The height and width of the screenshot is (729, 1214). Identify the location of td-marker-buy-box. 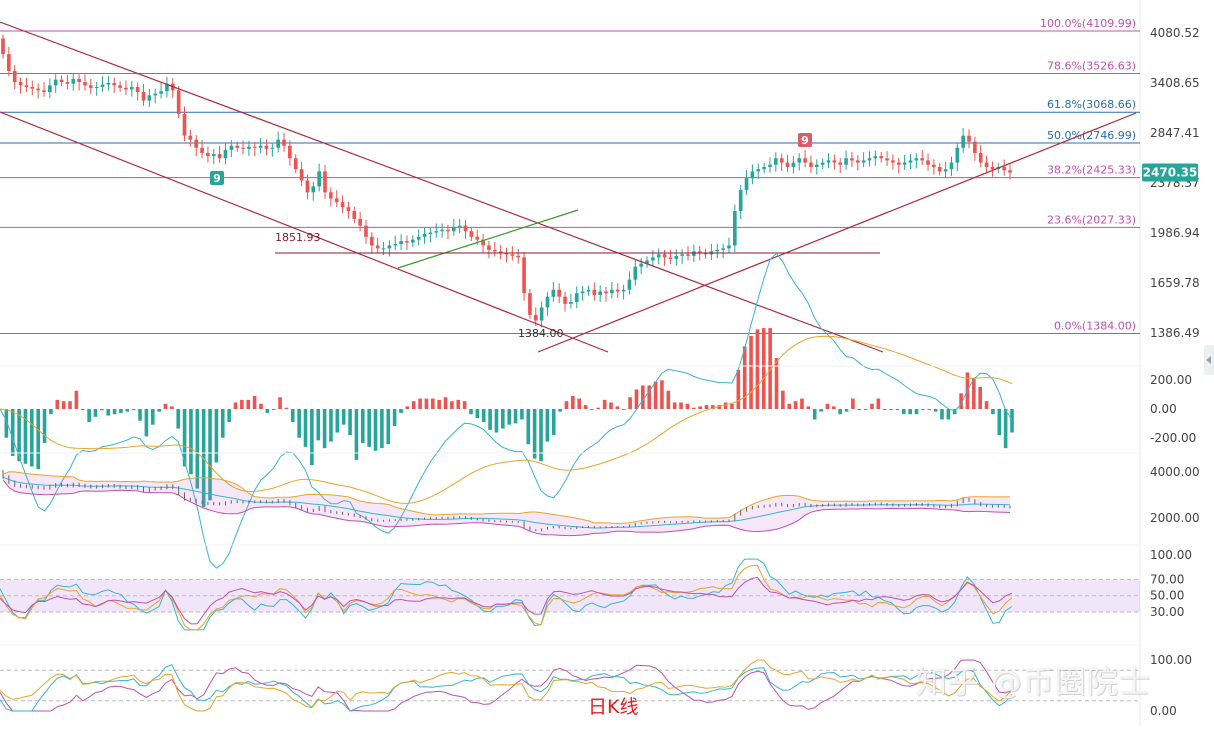
(217, 178).